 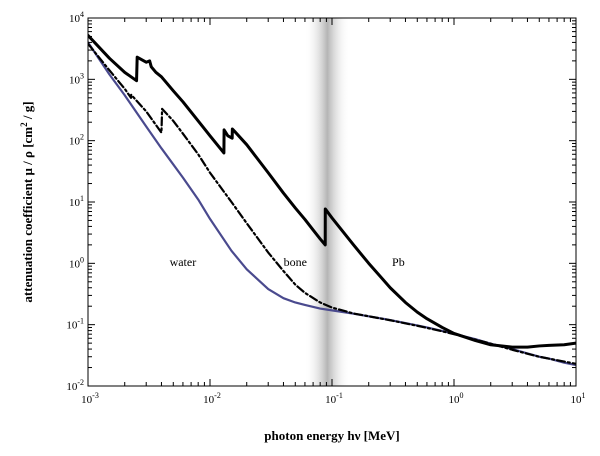 I want to click on tick-label: 10², so click(x=76, y=140).